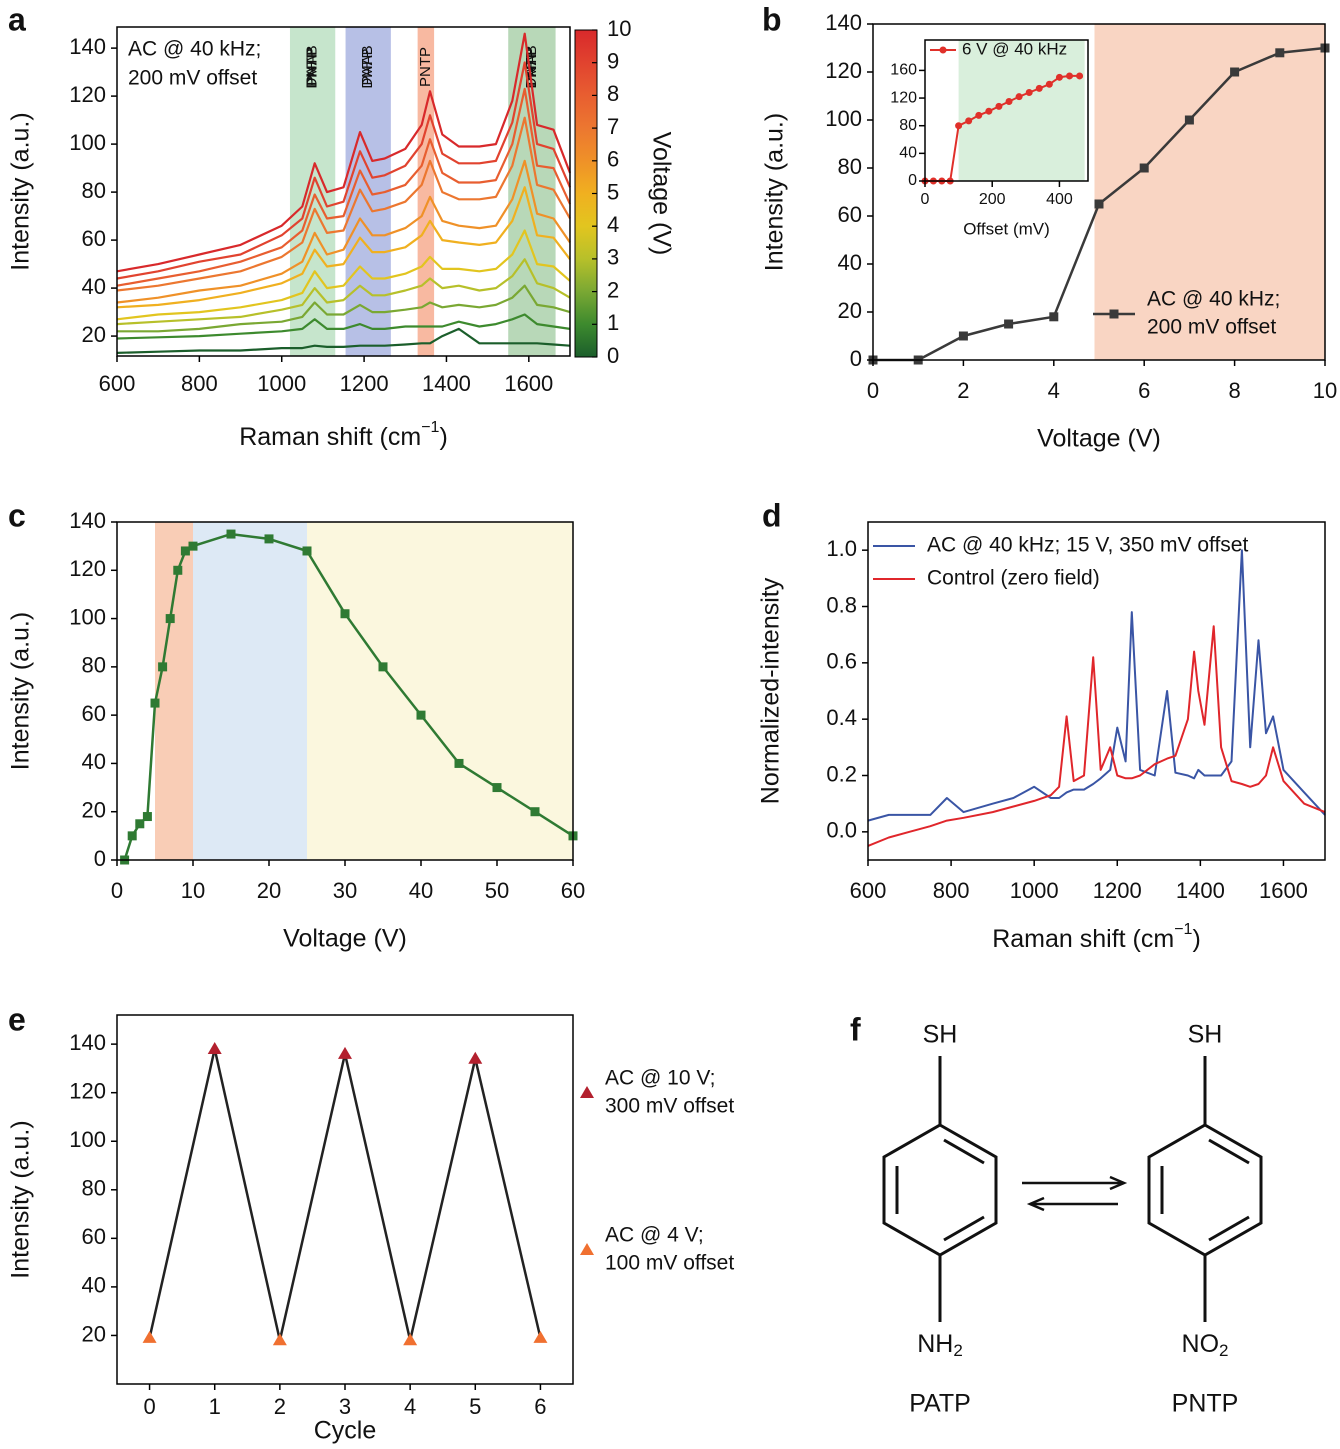 The image size is (1340, 1449). I want to click on region-label: PATP, so click(312, 67).